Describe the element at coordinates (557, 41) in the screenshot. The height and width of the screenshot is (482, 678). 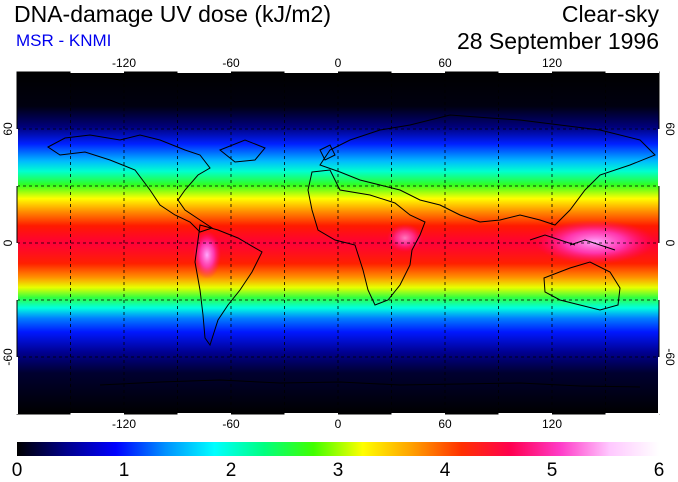
I see `date-label: 28 September 1996` at that location.